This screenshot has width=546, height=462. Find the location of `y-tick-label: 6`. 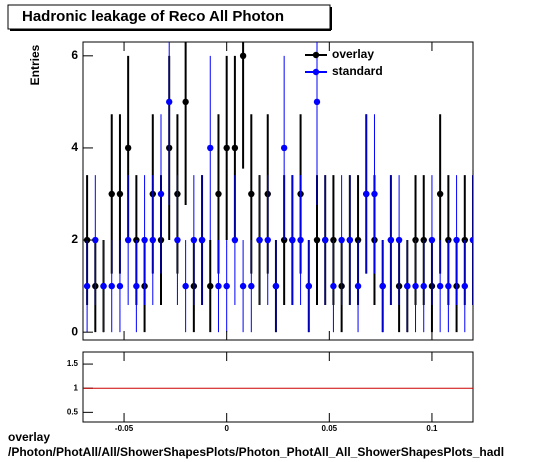

y-tick-label: 6 is located at coordinates (74, 55).